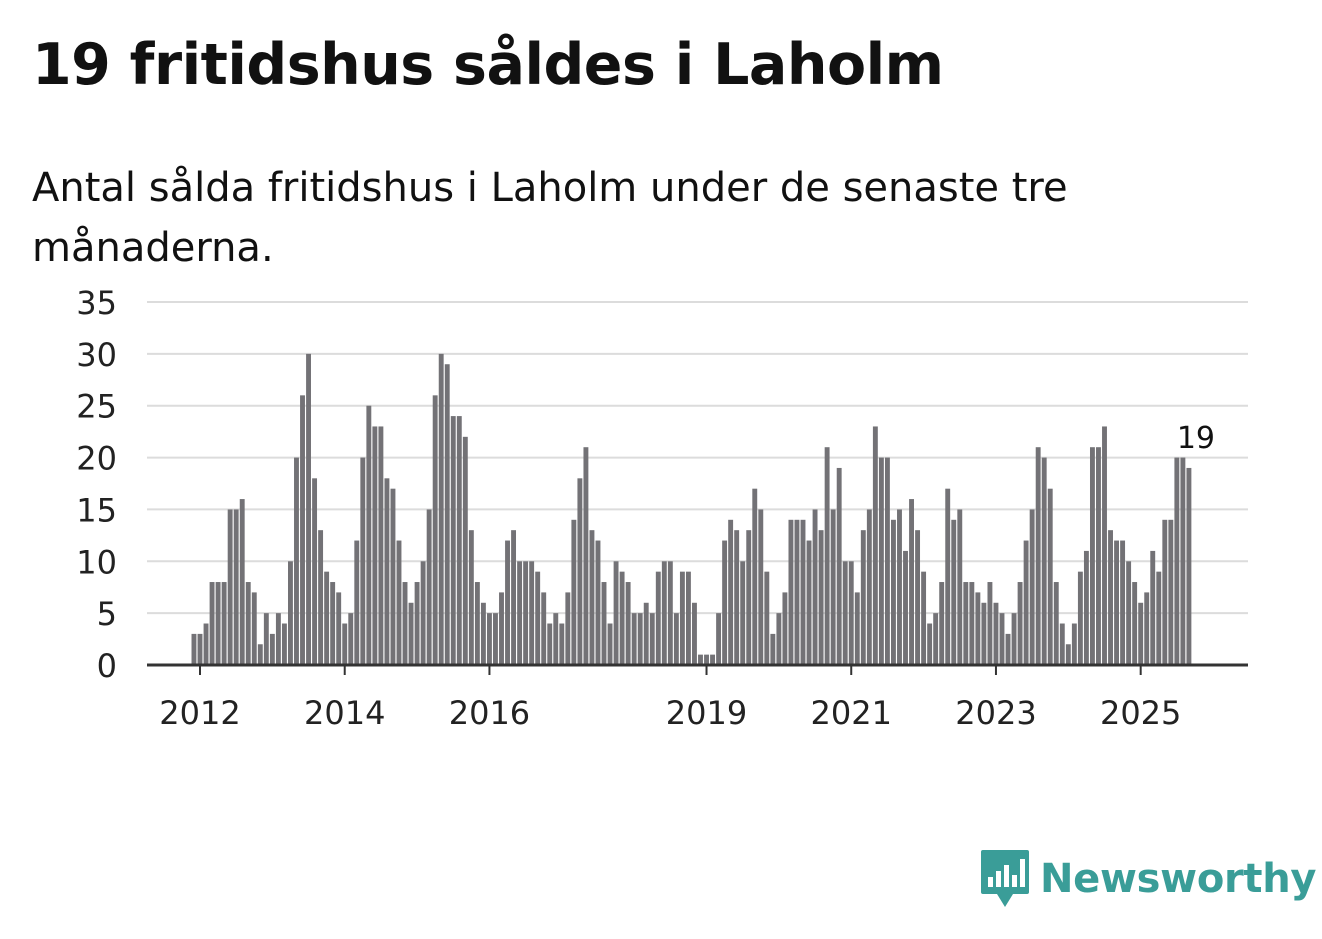 The image size is (1322, 939). Describe the element at coordinates (96, 484) in the screenshot. I see `y-axis-ticks: 0 5 10 15 20 25 30 35` at that location.